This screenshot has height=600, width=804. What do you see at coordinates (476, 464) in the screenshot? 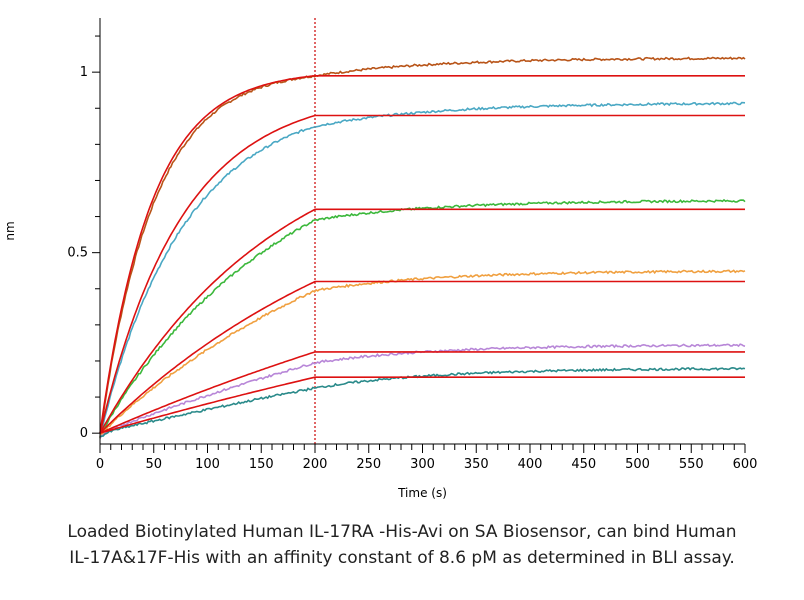
I see `x-tick-label: 350` at bounding box center [476, 464].